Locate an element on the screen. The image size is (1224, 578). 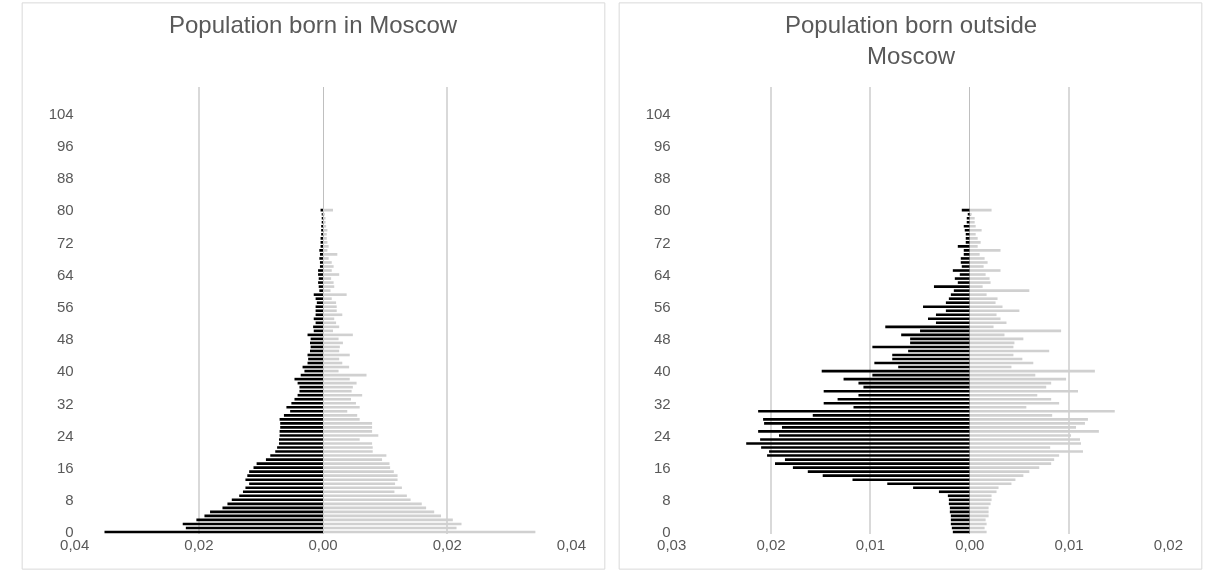
chart-title: Population born in Moscow is located at coordinates (313, 24).